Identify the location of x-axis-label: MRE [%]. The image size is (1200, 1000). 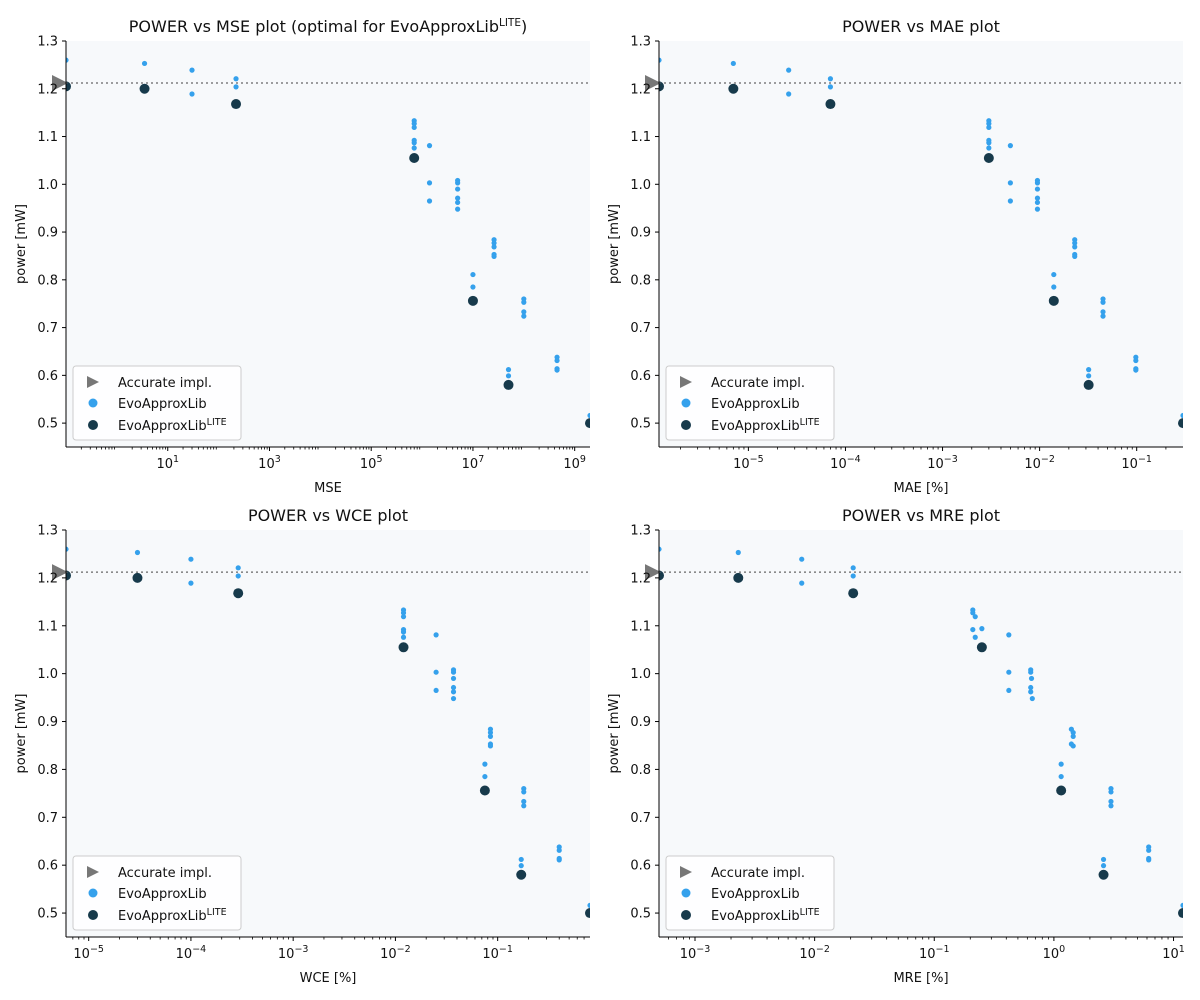
(920, 978).